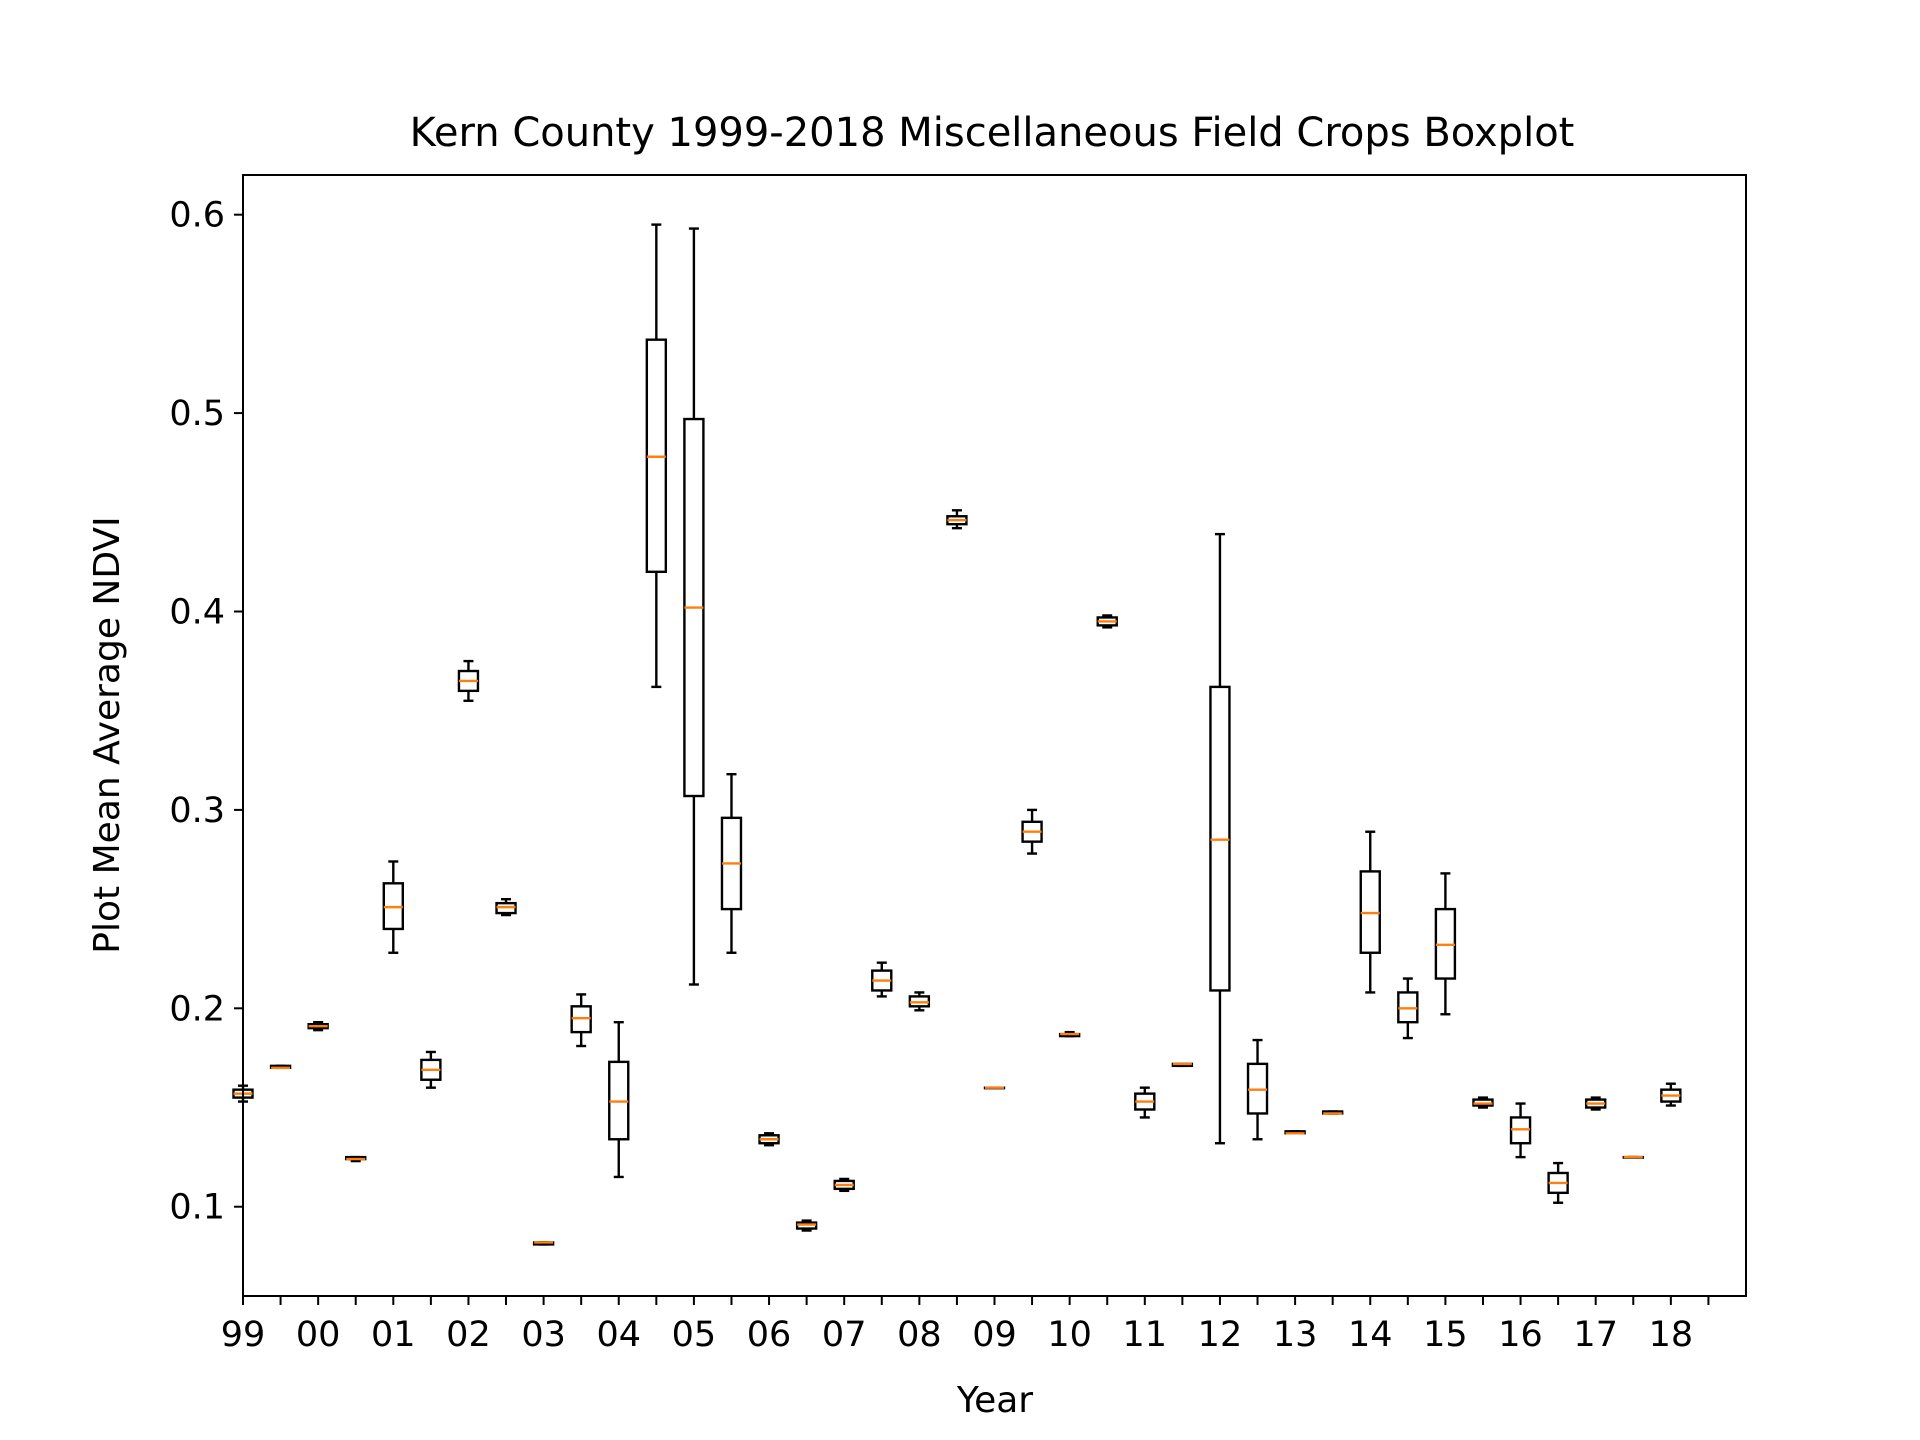 This screenshot has height=1440, width=1920. I want to click on y-axis: 0.1 0.2 0.3 0.4 0.5 0.6, so click(206, 712).